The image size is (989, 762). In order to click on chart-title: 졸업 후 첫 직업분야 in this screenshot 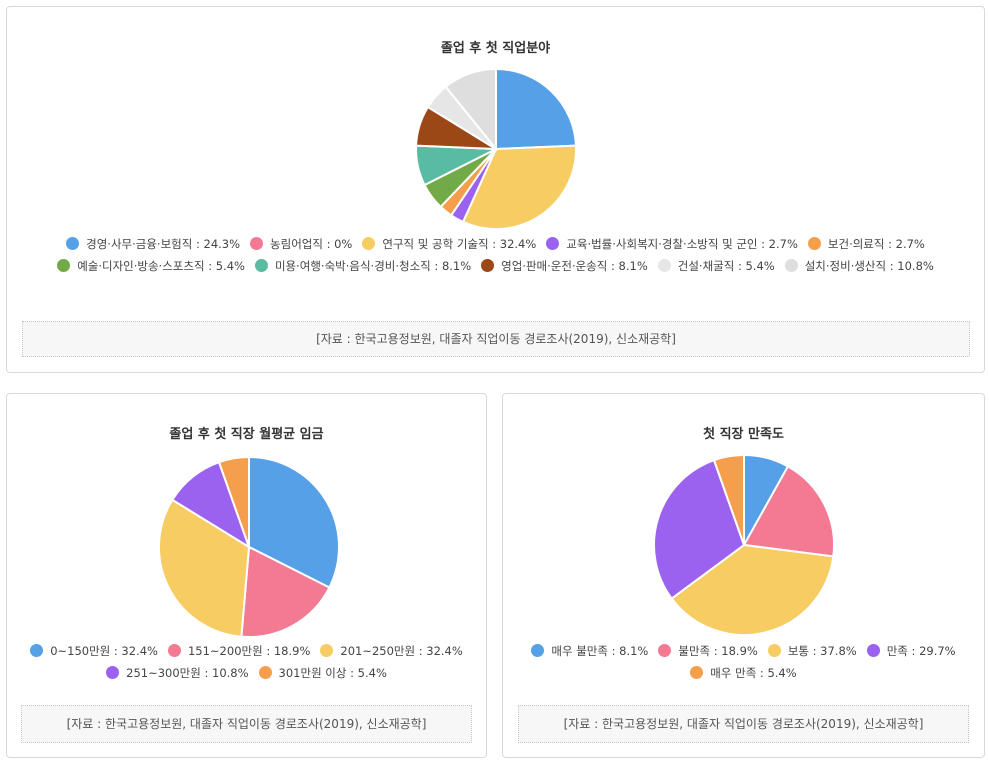, I will do `click(495, 48)`.